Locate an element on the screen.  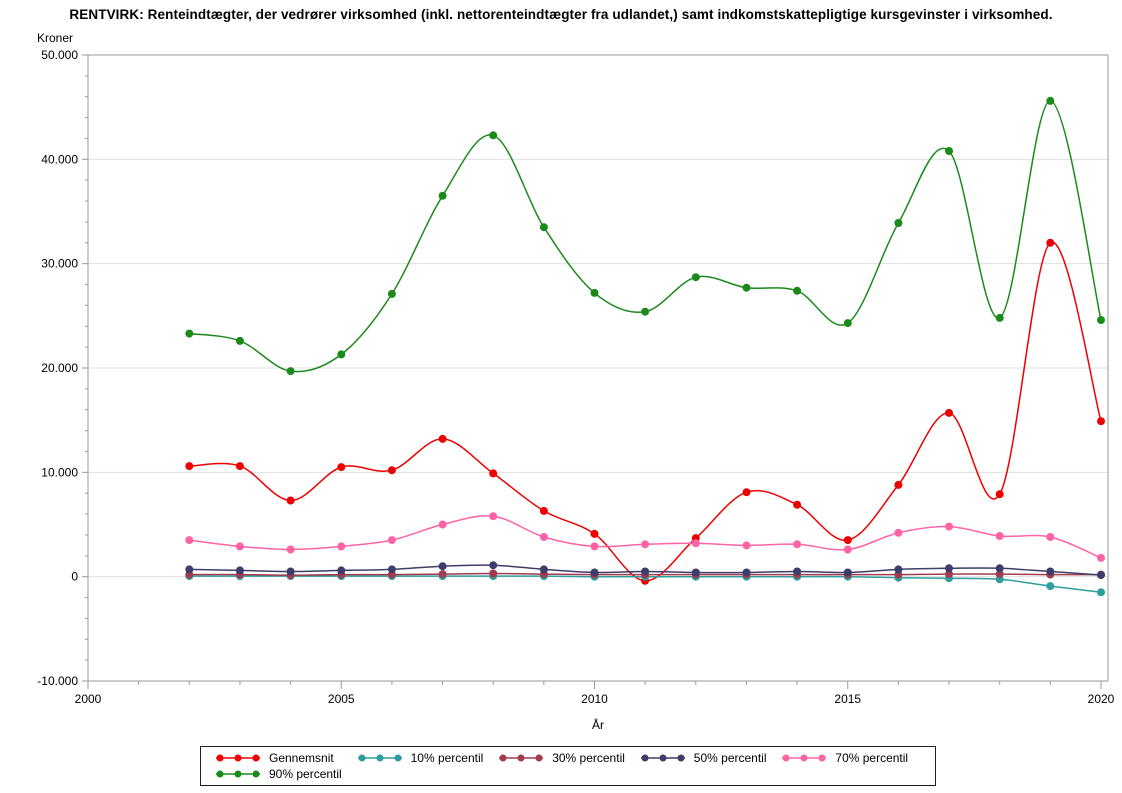
legend-item-10-percentil: 10% percentil is located at coordinates (428, 758).